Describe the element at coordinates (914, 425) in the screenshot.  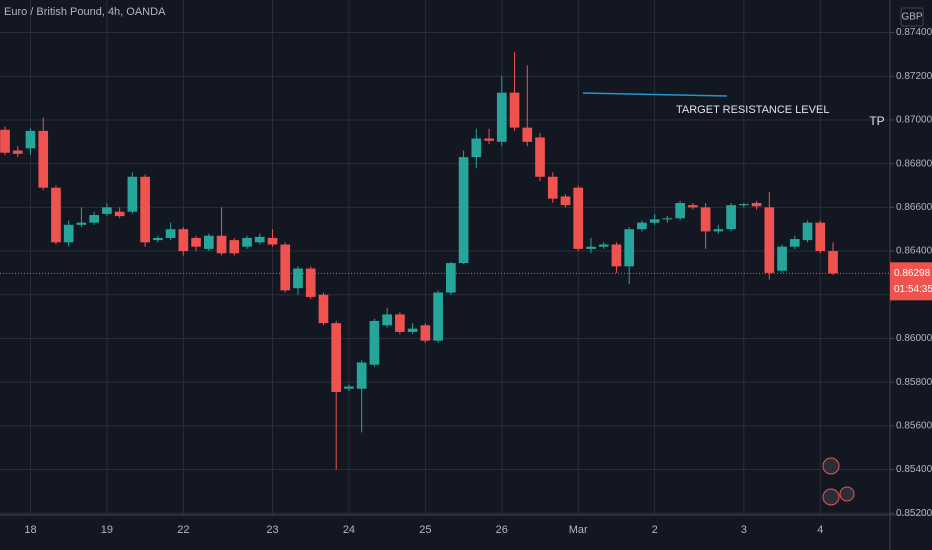
I see `y-tick-label: 0.85600` at that location.